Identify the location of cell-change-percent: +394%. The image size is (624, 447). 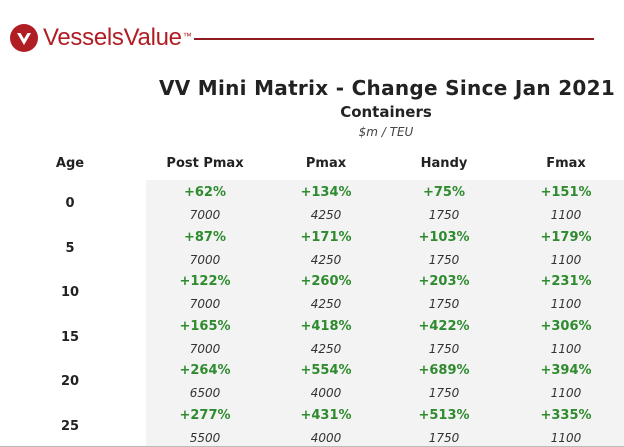
(566, 370).